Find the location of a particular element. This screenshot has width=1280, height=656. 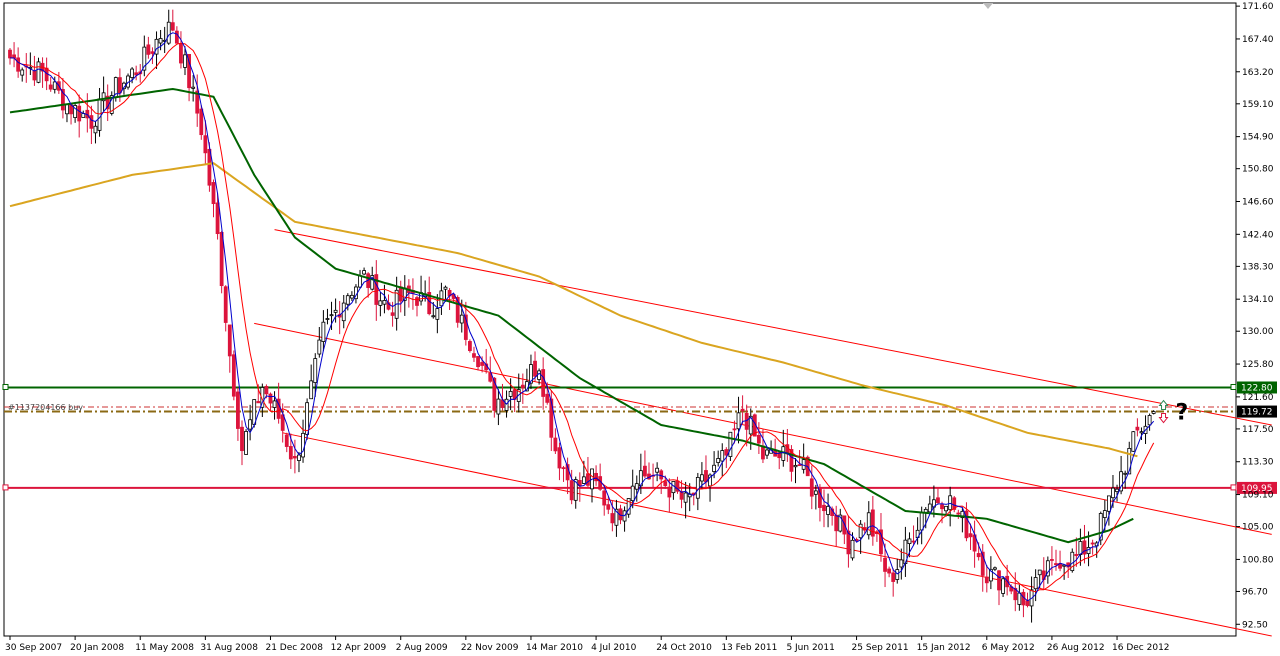

green-level-box is located at coordinates (1257, 387).